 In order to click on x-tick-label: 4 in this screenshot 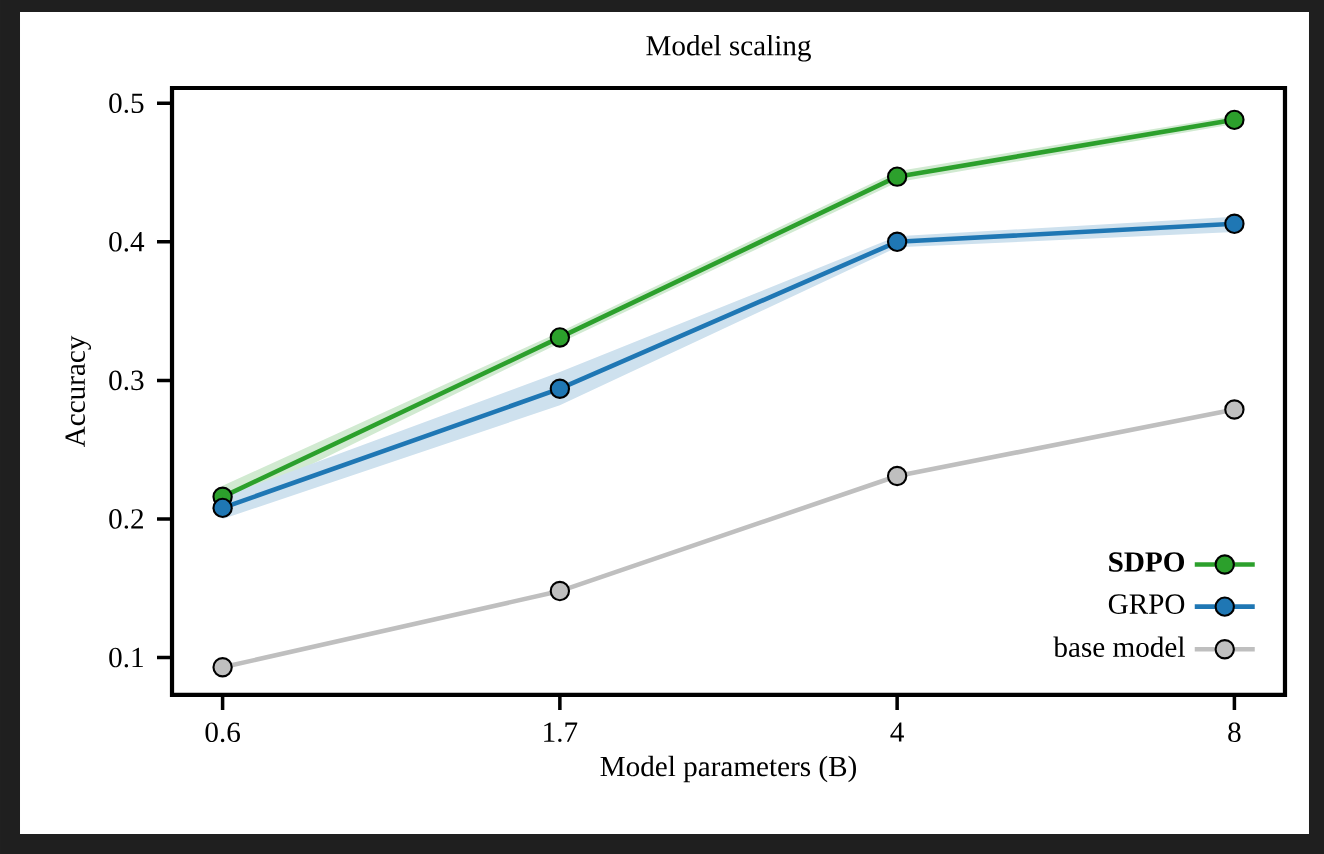, I will do `click(897, 732)`.